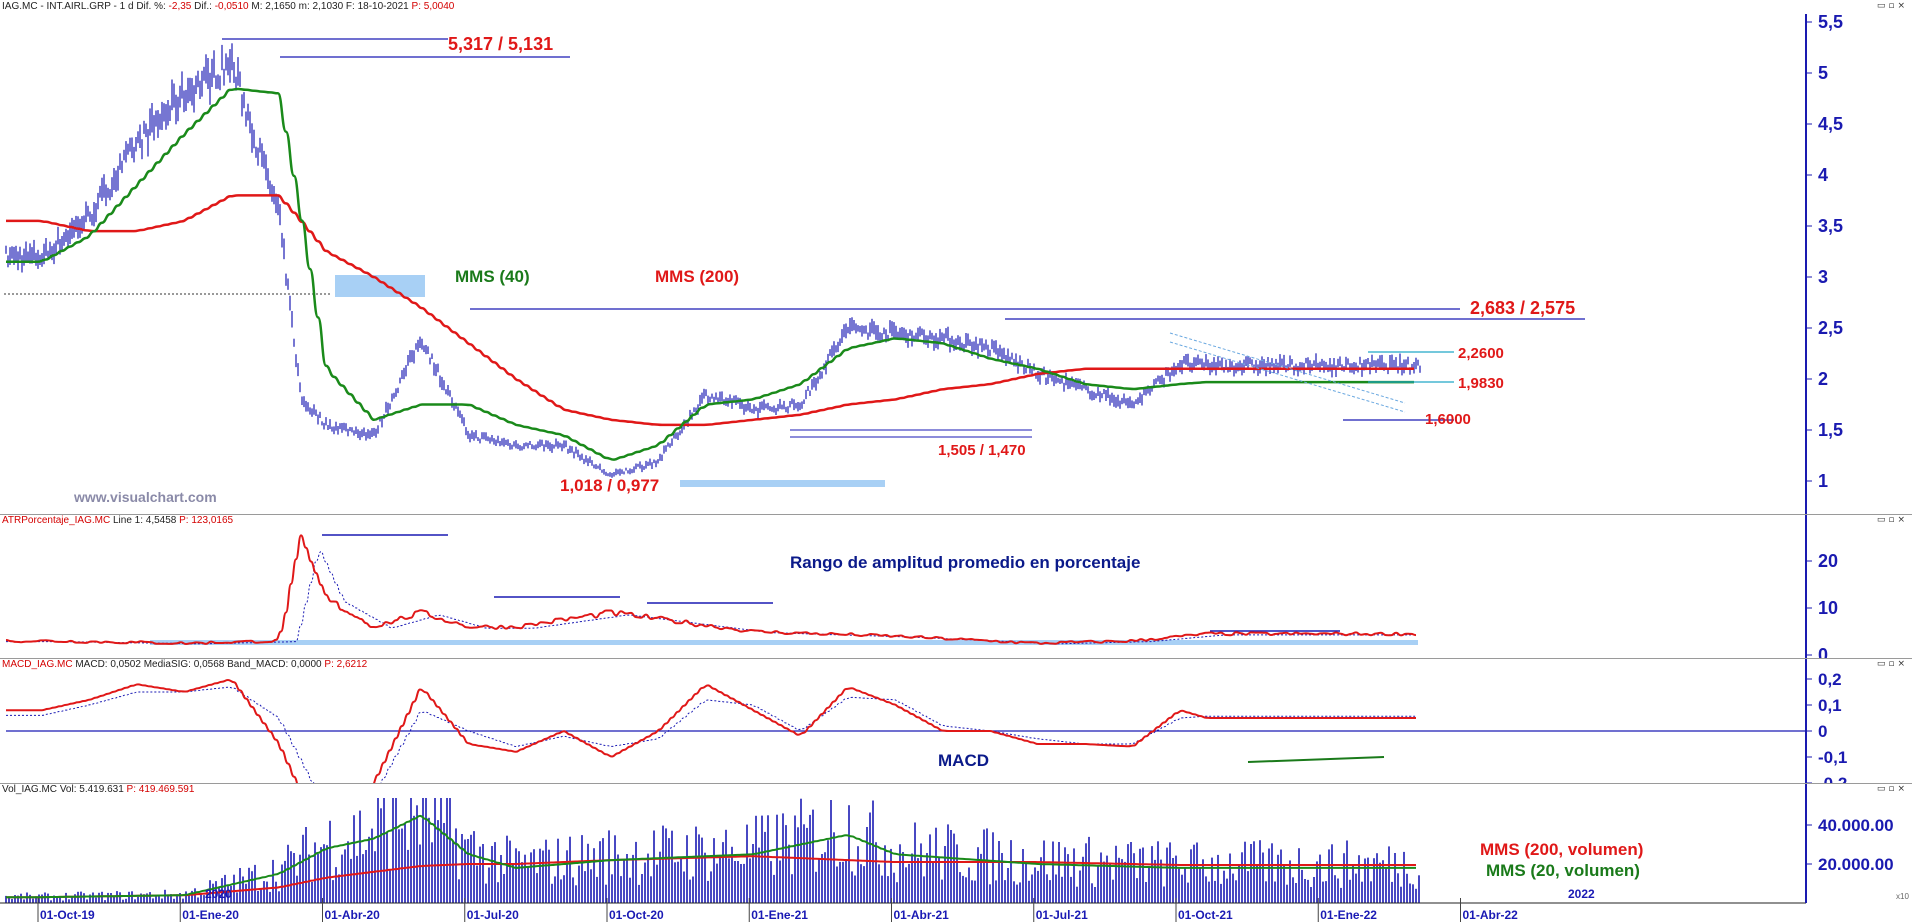 Image resolution: width=1912 pixels, height=922 pixels. Describe the element at coordinates (1491, 915) in the screenshot. I see `x-tick-label: 01-Abr-22` at that location.